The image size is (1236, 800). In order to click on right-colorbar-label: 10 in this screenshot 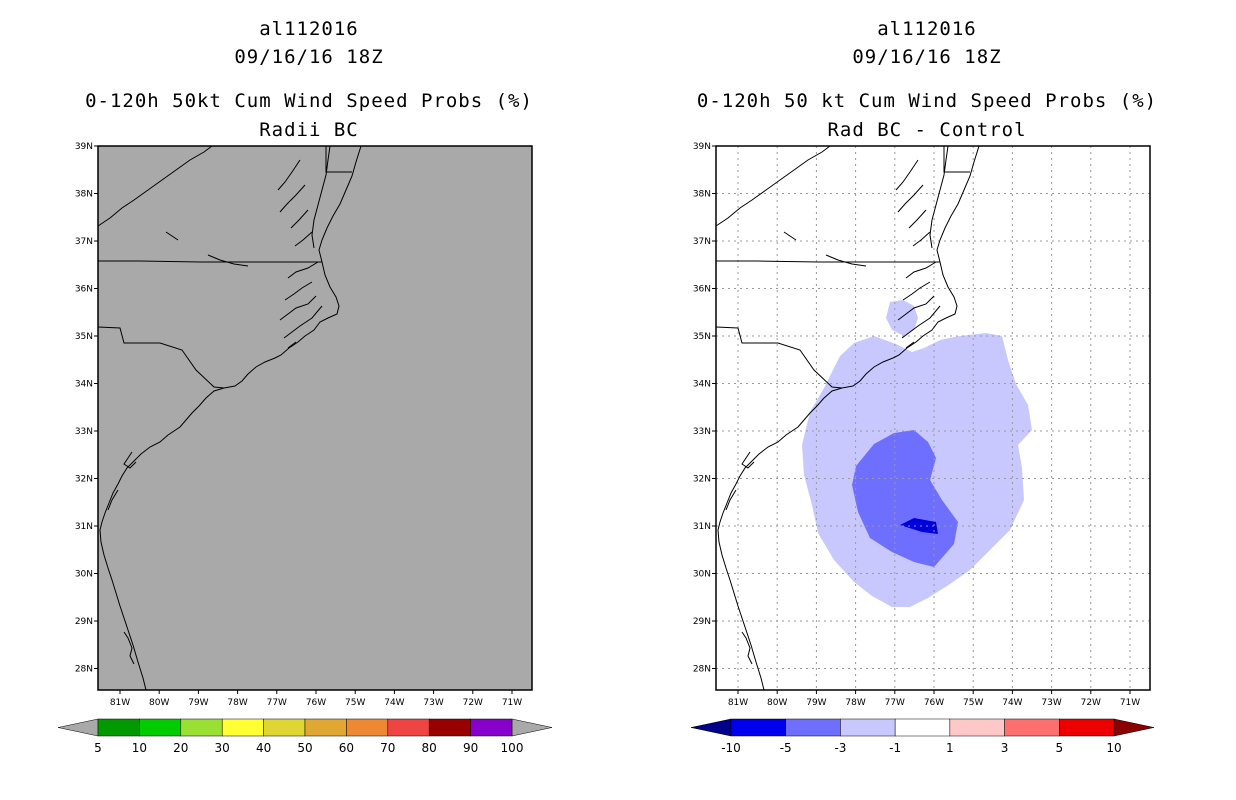, I will do `click(1113, 748)`.